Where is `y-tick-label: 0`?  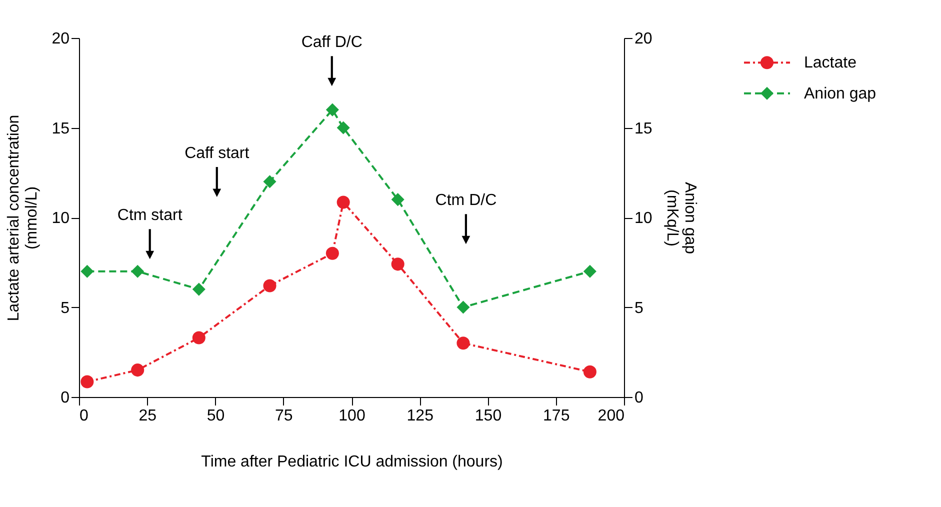 y-tick-label: 0 is located at coordinates (65, 398).